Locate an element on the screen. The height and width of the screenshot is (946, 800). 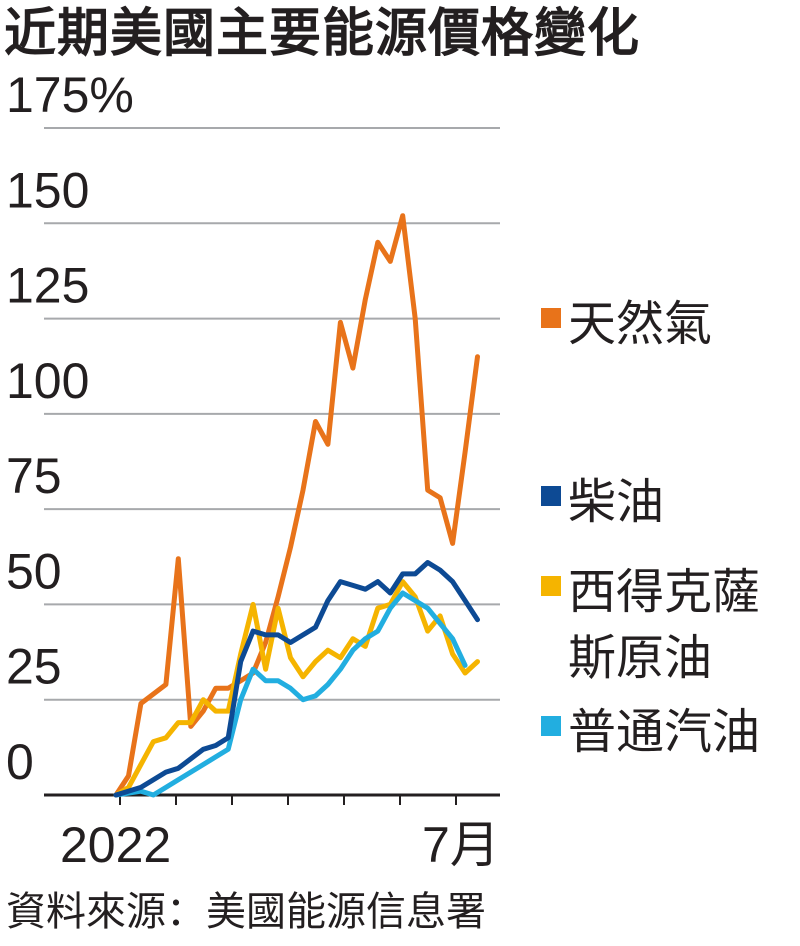
y-tick-labels: 0 25 50 75 100 125 150 175% is located at coordinates (70, 428).